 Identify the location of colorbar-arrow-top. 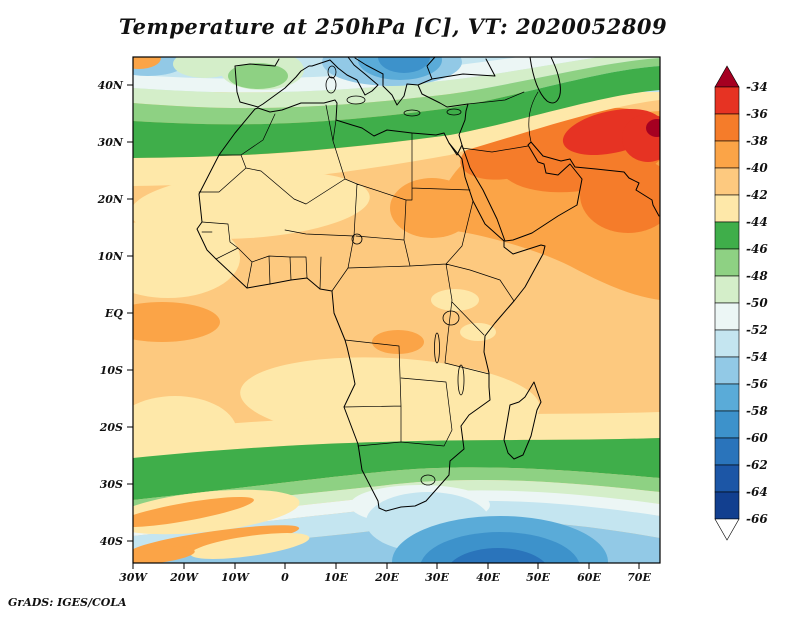
(727, 76).